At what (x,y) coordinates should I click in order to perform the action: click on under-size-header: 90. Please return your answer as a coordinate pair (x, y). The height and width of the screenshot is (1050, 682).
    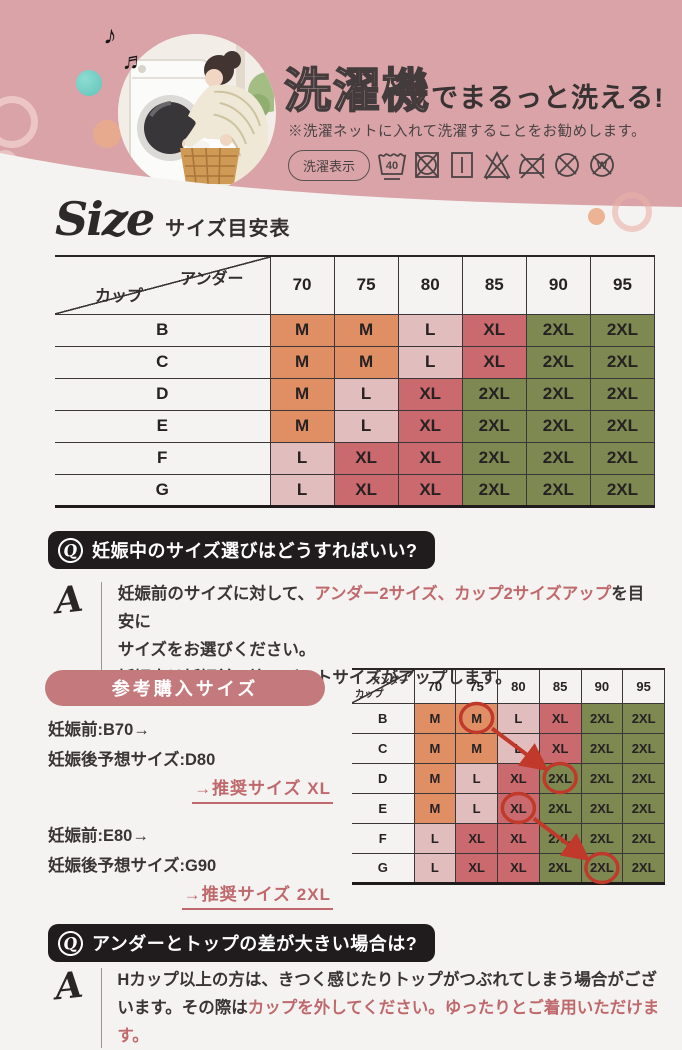
    Looking at the image, I should click on (602, 686).